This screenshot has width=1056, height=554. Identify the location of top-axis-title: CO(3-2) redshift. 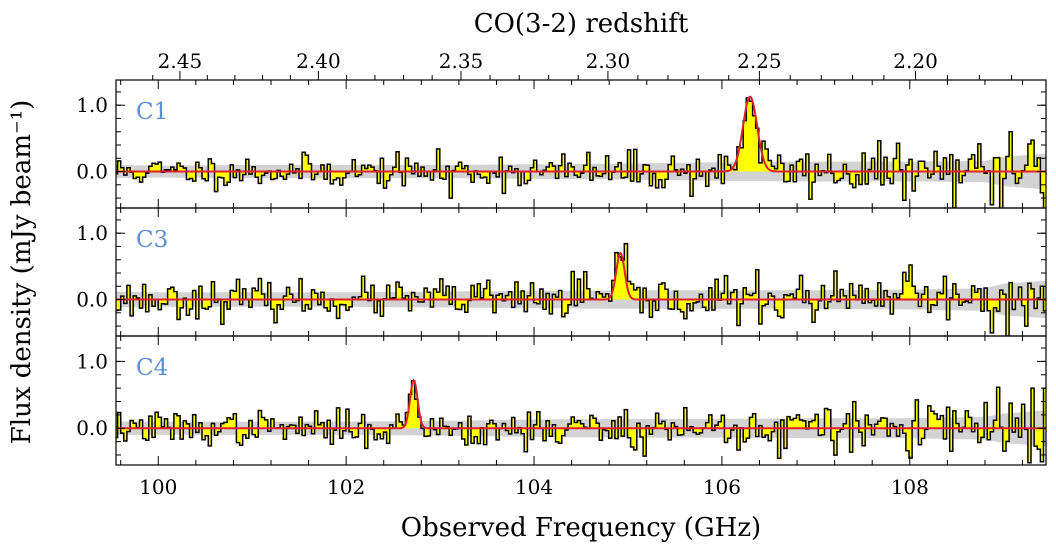
(581, 24).